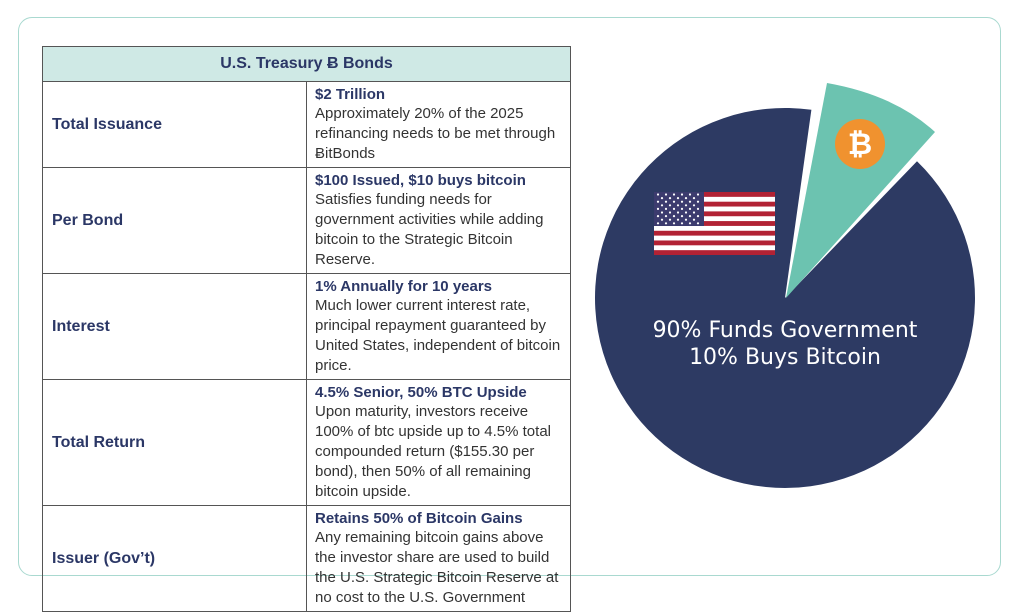 This screenshot has width=1024, height=612. Describe the element at coordinates (714, 223) in the screenshot. I see `us-flag-icon` at that location.